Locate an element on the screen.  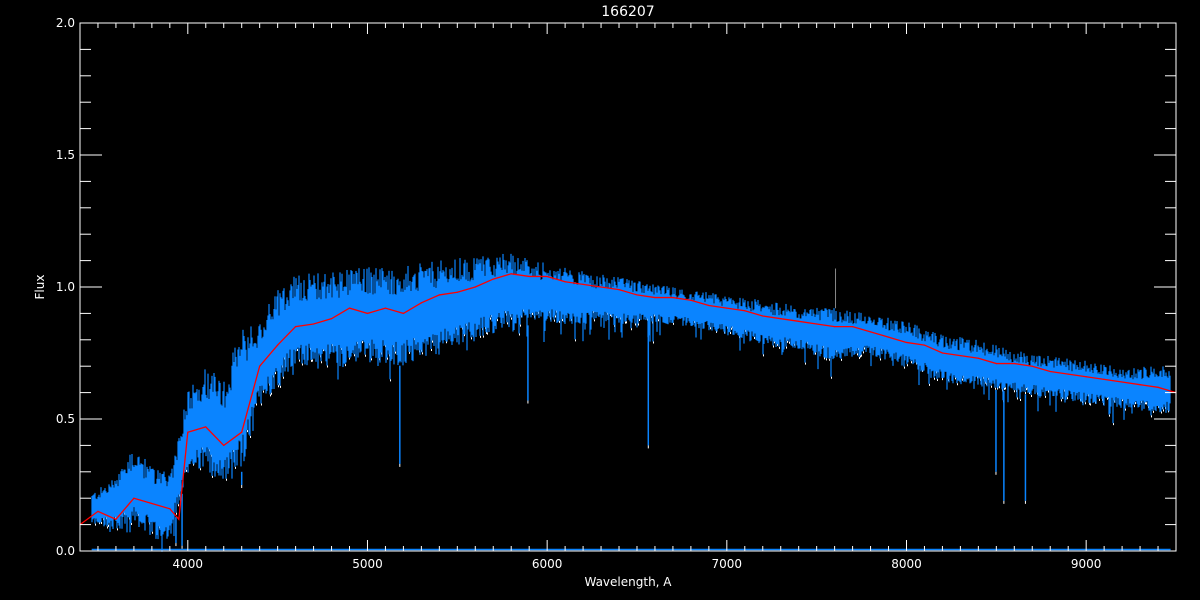
x-tick-label: 6000 is located at coordinates (547, 564).